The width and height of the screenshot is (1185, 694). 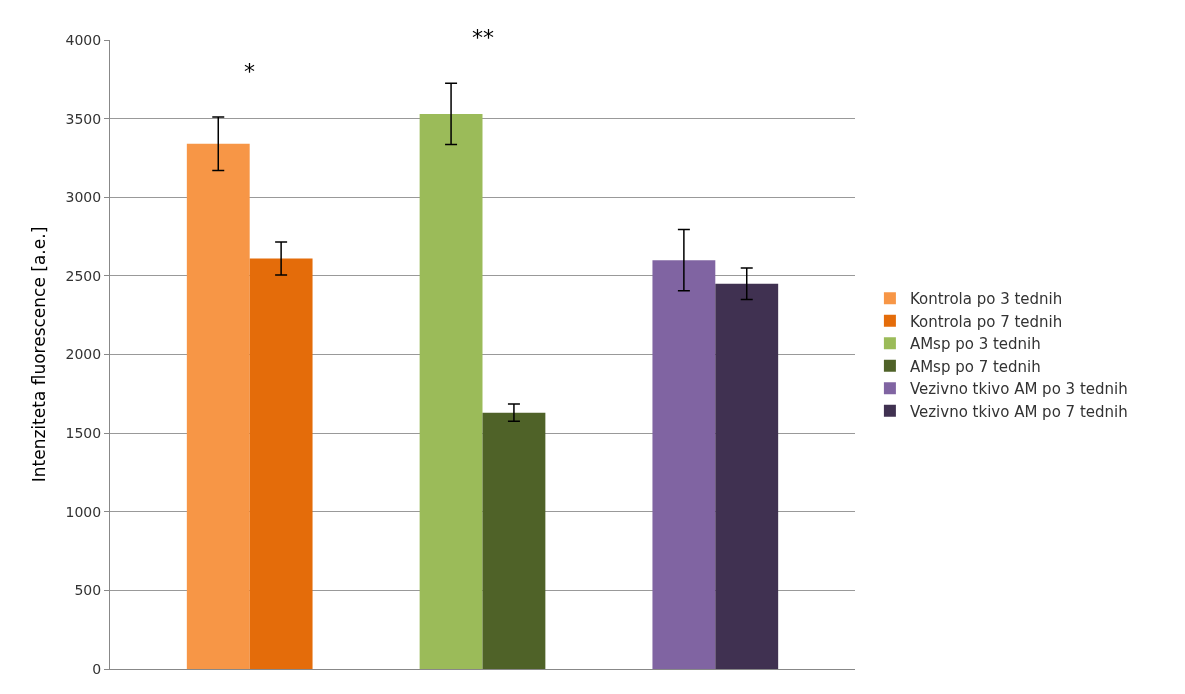 I want to click on legend-label: Kontrola po 3 tednih, so click(x=986, y=299).